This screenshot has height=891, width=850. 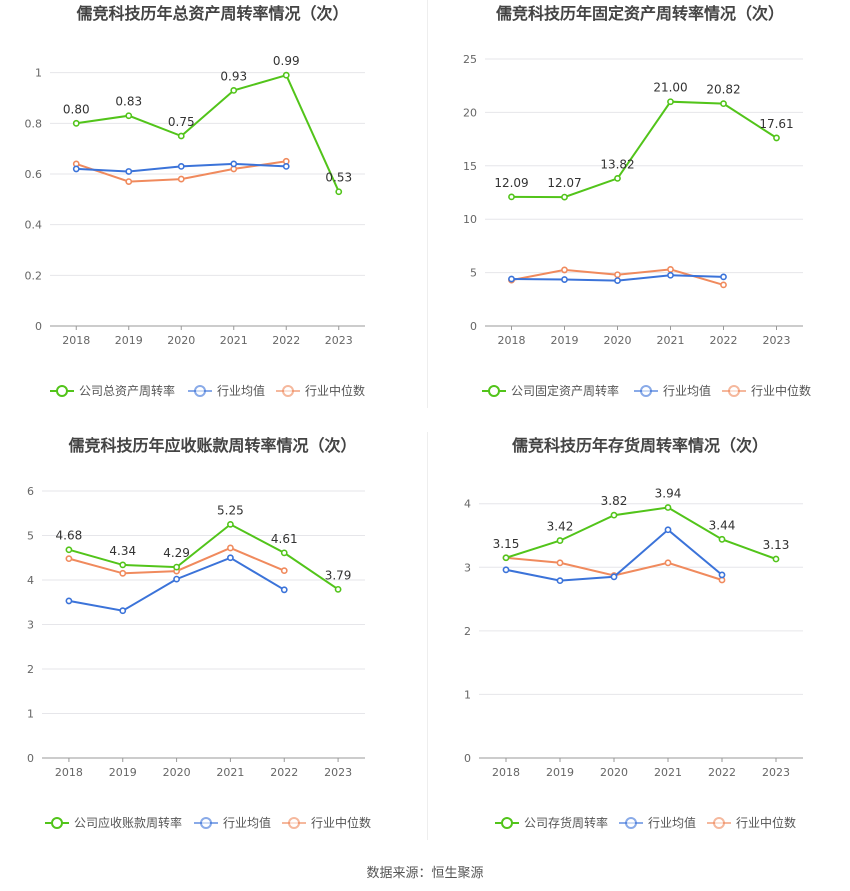 I want to click on y-tick-label: 0.2, so click(x=34, y=275).